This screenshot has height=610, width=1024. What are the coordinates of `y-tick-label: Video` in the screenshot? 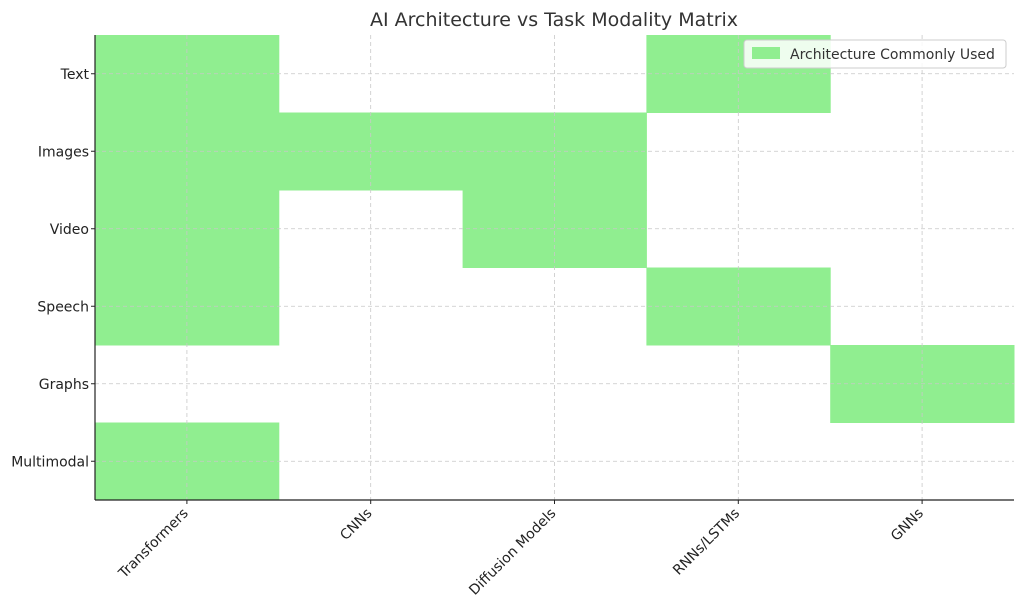 It's located at (69, 230).